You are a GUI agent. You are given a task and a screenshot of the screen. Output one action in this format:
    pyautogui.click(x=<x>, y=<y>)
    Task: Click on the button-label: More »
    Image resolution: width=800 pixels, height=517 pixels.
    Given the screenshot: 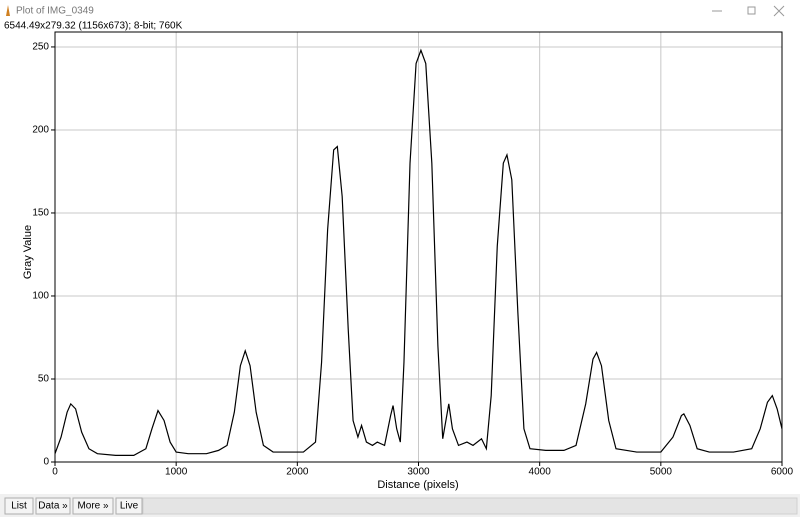 What is the action you would take?
    pyautogui.click(x=93, y=506)
    